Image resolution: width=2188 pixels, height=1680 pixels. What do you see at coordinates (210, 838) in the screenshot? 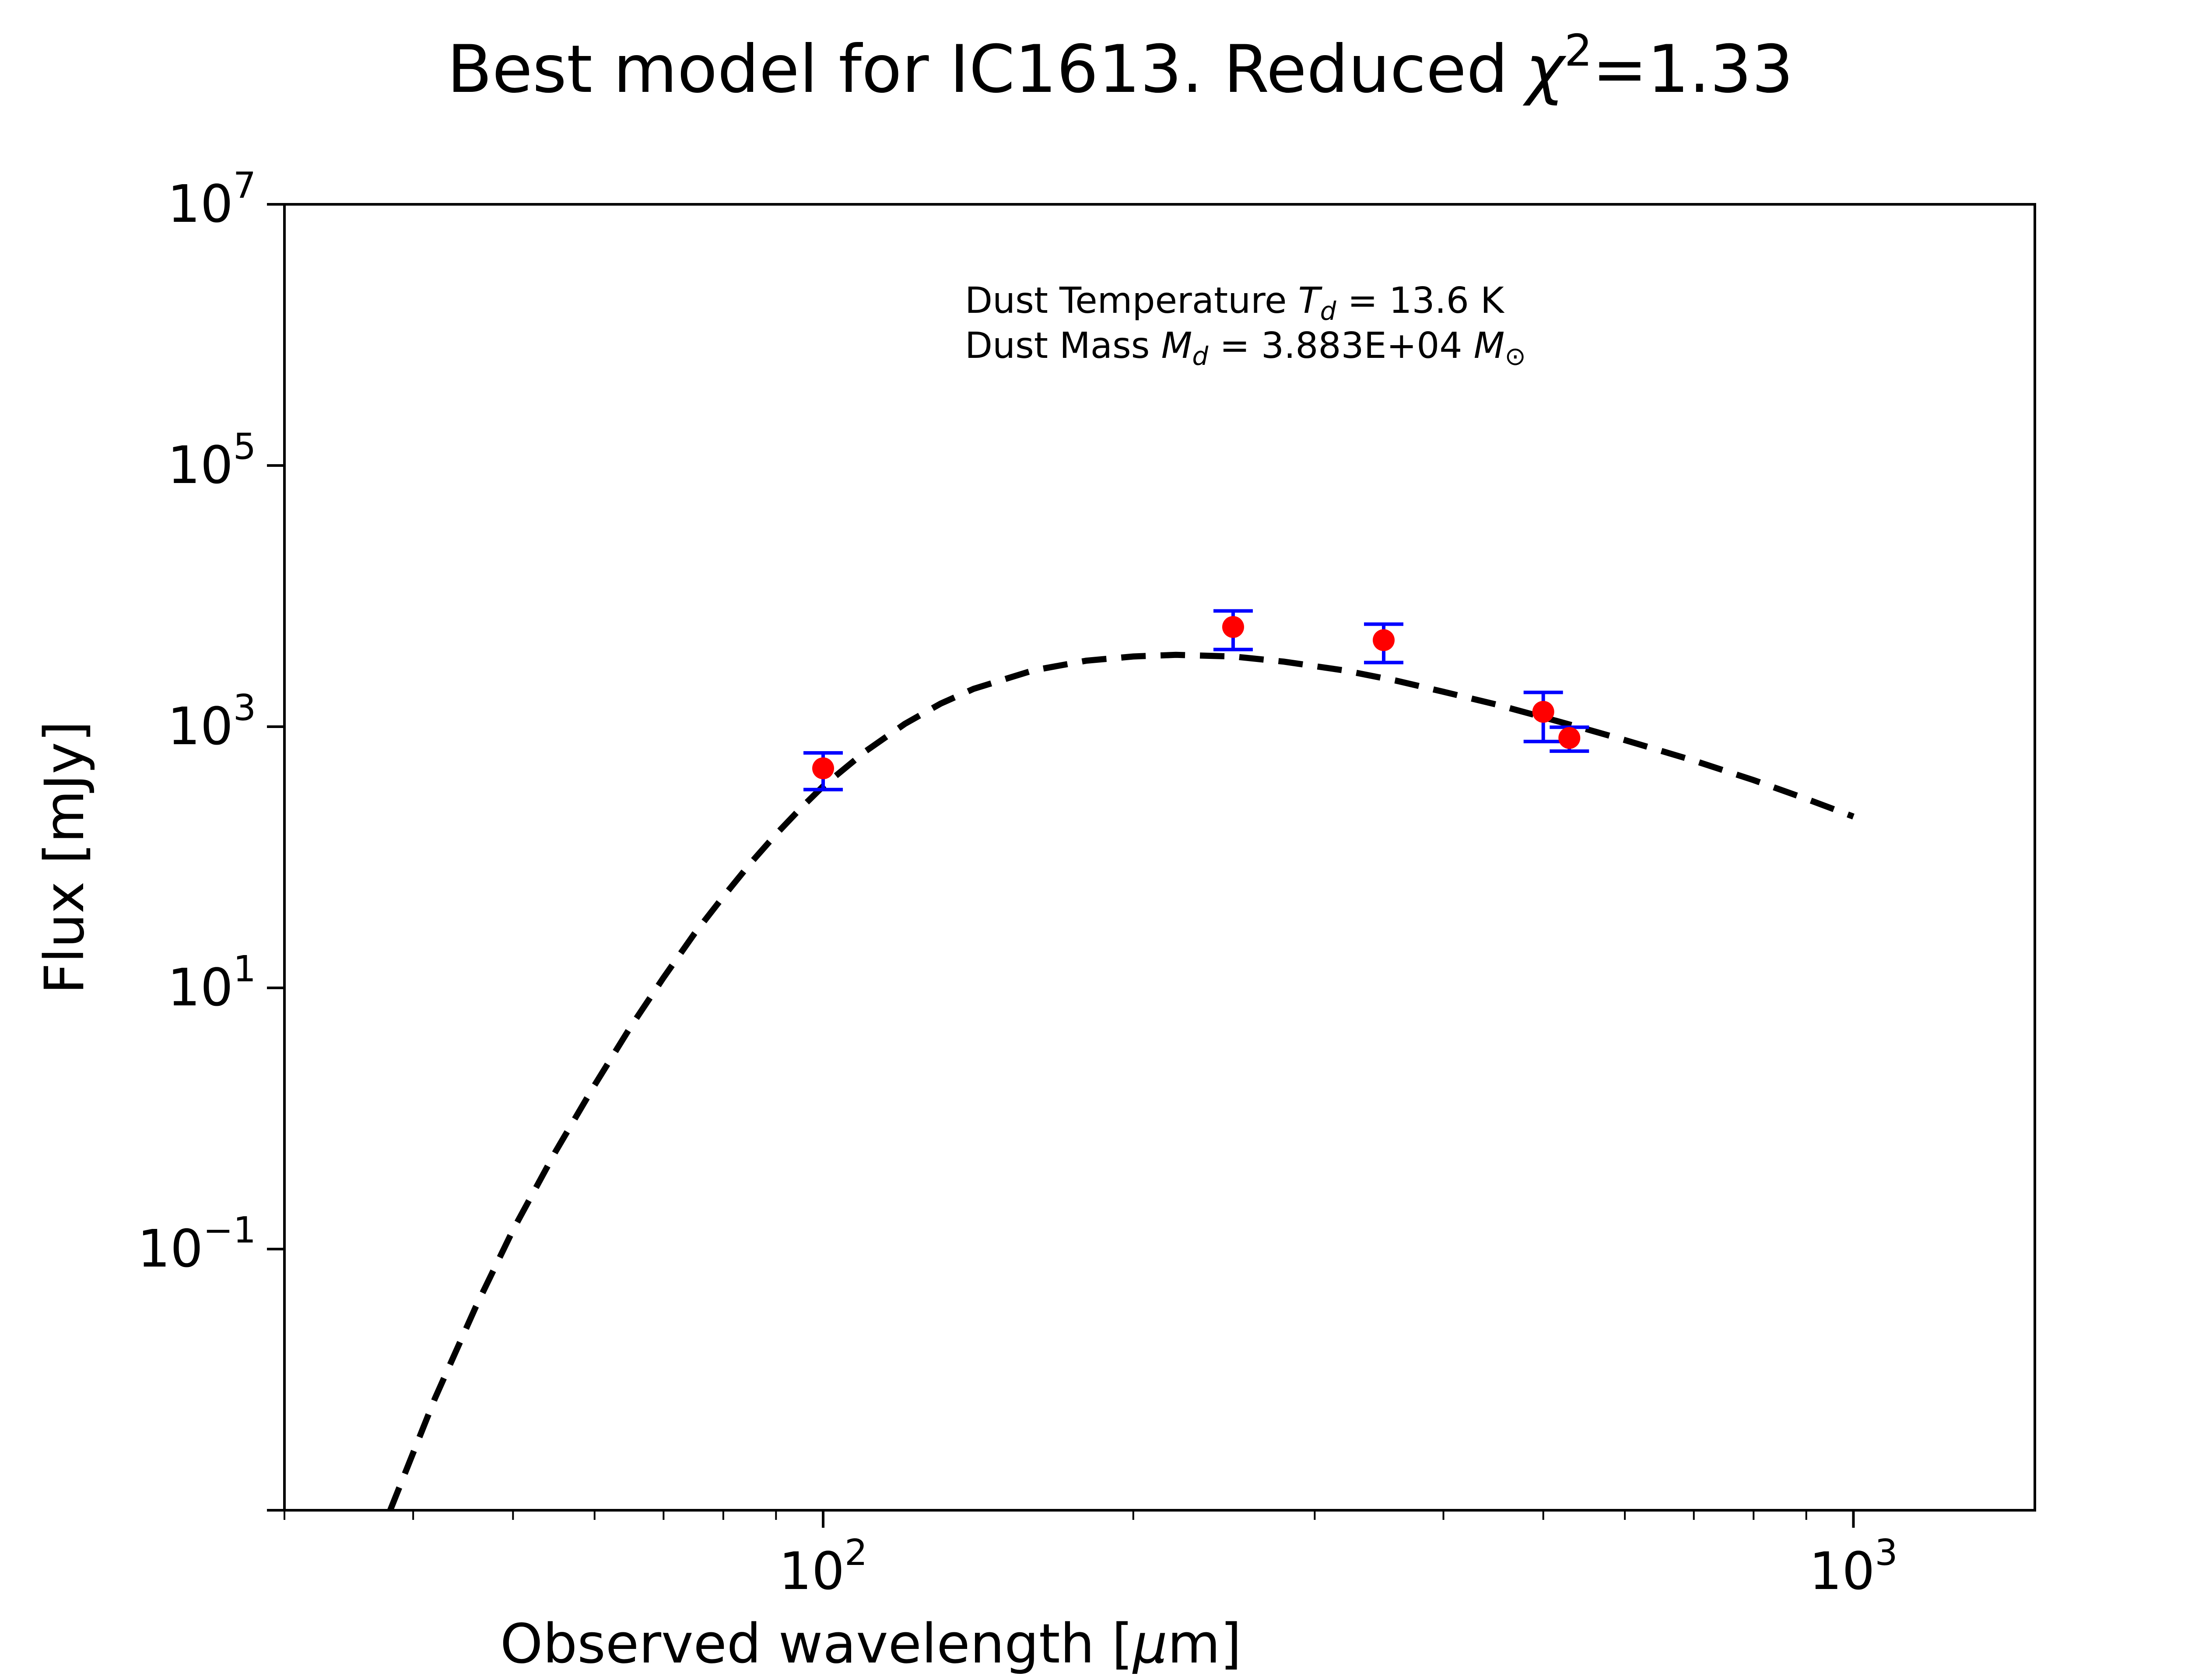
I see `y-axis-ticks: 10⁷ 10⁵ 10³ 10¹ 10⁻¹` at bounding box center [210, 838].